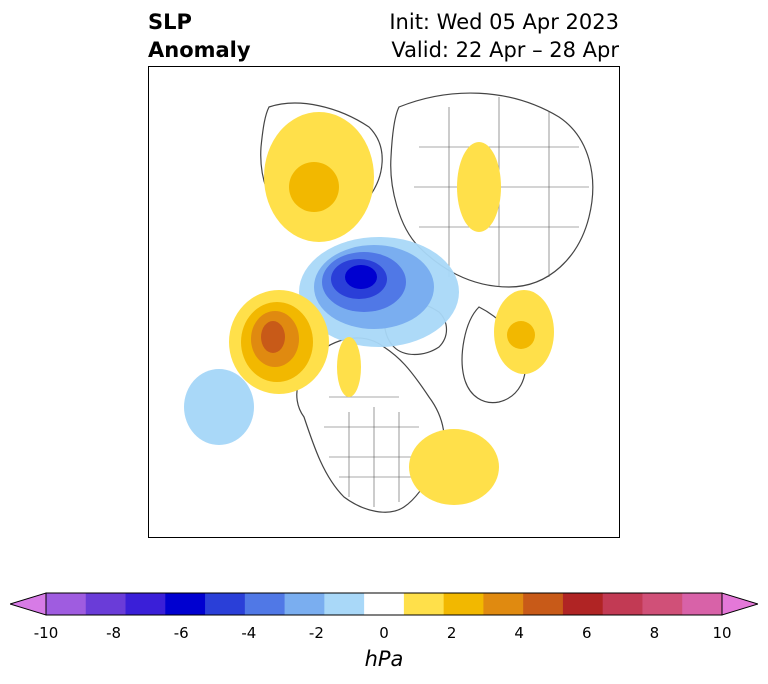 The image size is (768, 684). Describe the element at coordinates (319, 177) in the screenshot. I see `positive-anomaly-scandinavia` at that location.